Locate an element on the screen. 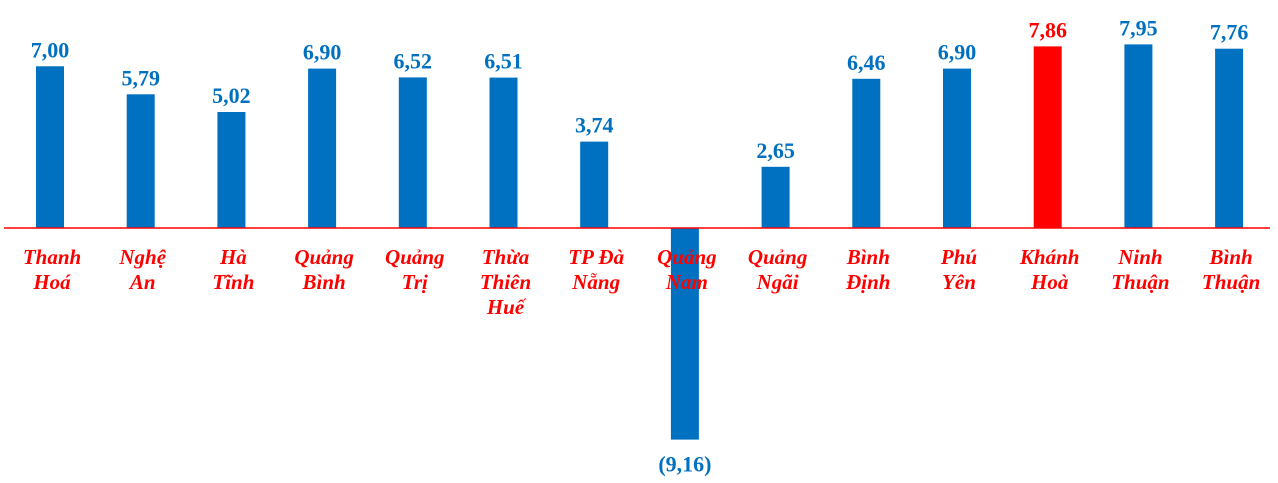  category-label: Hà Tĩnh is located at coordinates (233, 269).